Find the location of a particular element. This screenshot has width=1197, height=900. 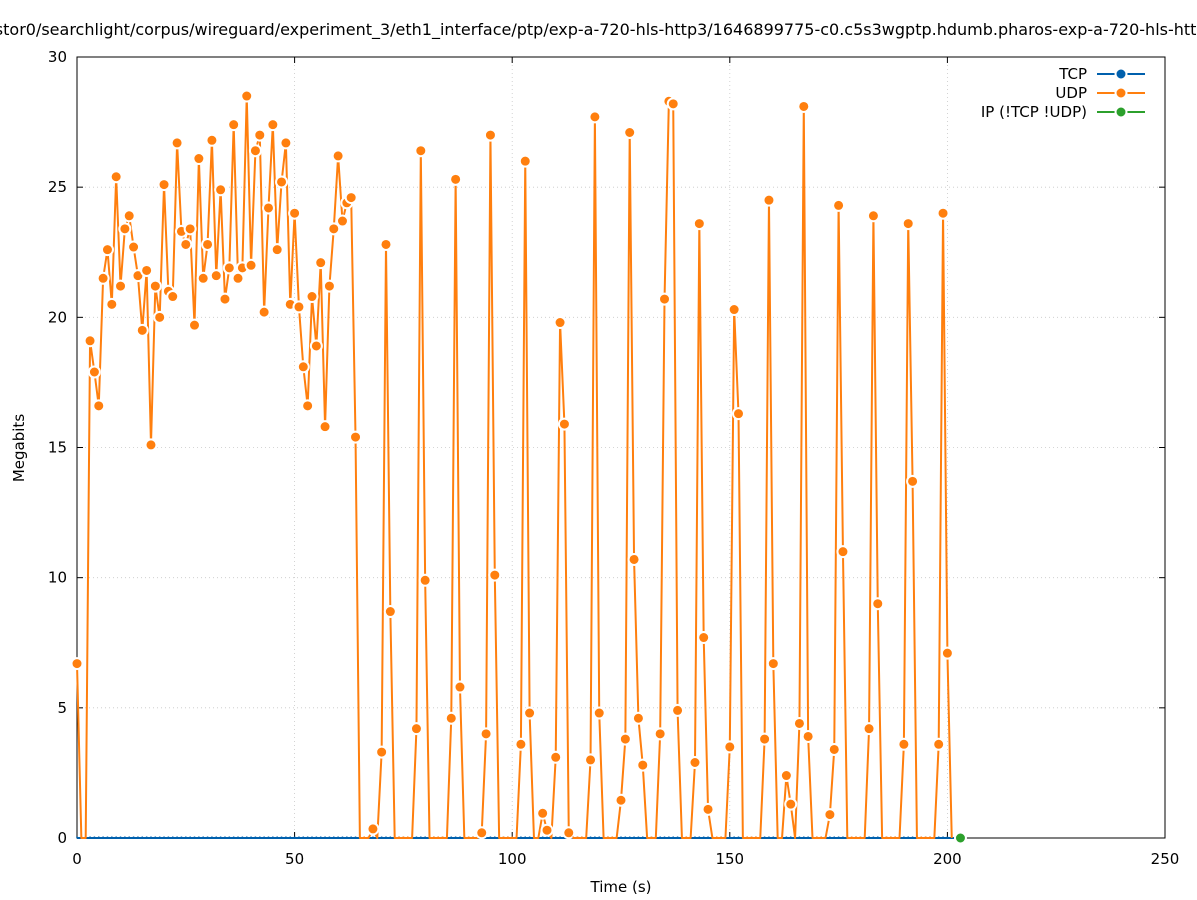

legend-label: TCP is located at coordinates (1072, 74).